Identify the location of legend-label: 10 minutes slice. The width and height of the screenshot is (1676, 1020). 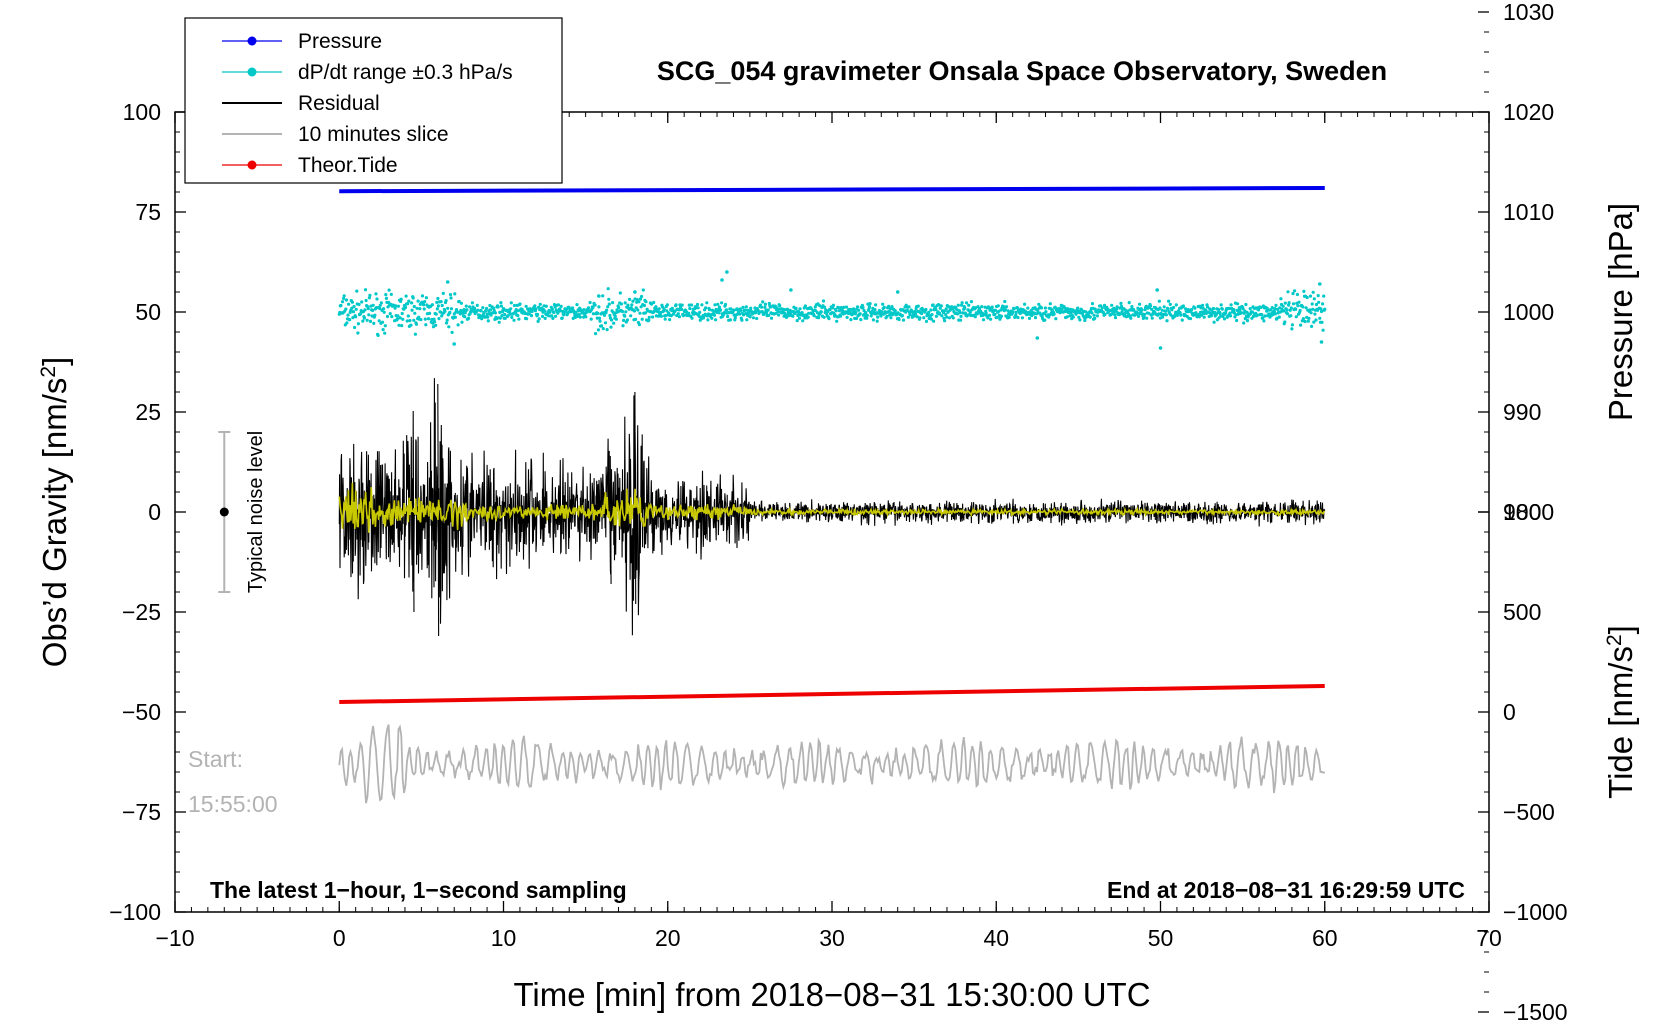
(373, 134).